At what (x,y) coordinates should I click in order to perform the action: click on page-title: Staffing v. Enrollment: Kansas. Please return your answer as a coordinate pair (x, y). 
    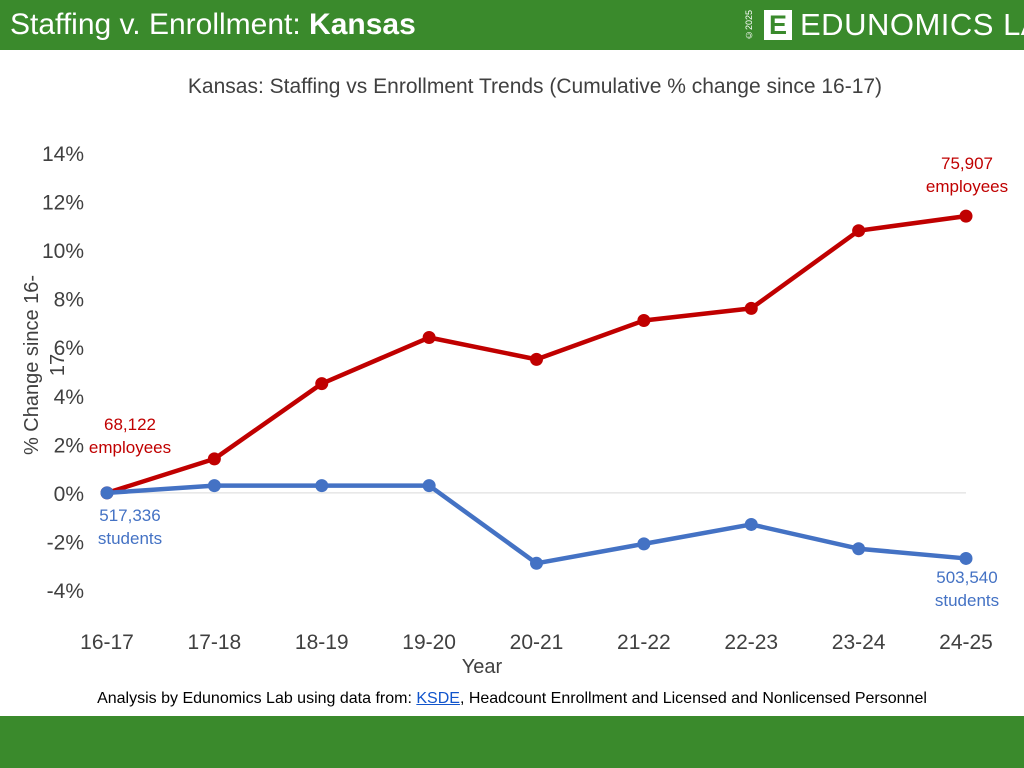
    Looking at the image, I should click on (213, 25).